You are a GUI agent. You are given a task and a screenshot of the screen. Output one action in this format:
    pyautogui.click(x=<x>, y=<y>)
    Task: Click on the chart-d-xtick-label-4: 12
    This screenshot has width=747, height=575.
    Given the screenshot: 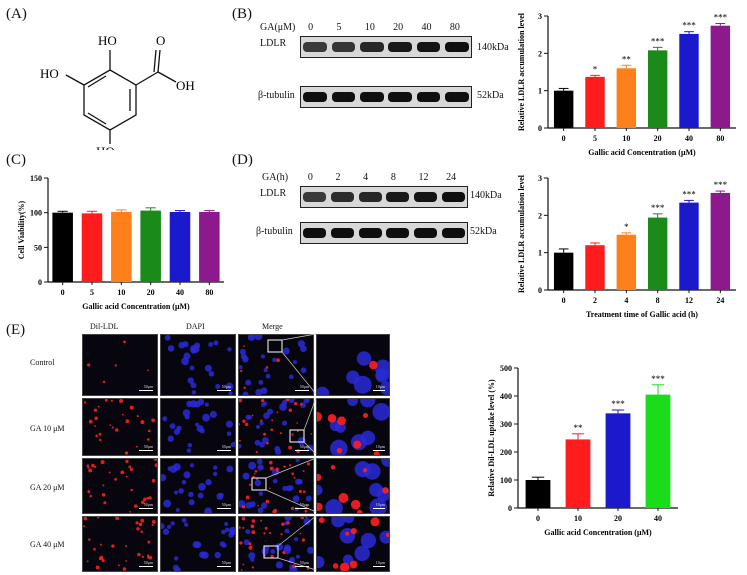 What is the action you would take?
    pyautogui.click(x=689, y=300)
    